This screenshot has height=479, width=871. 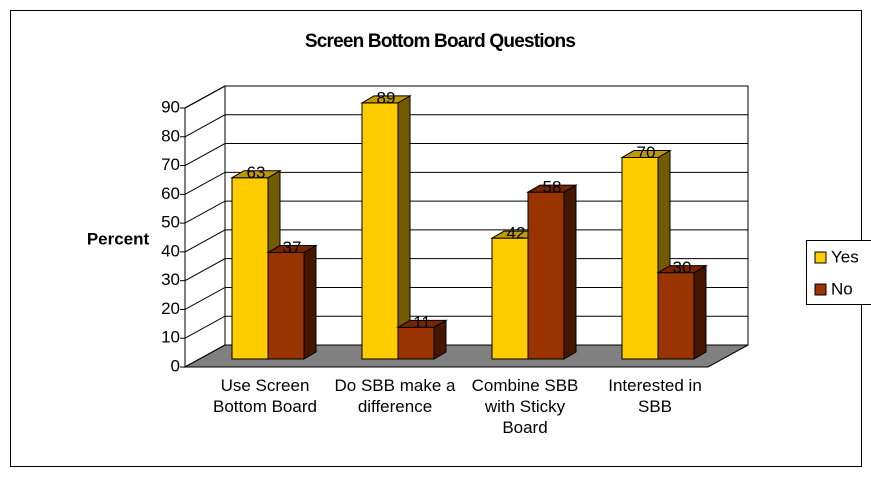 I want to click on y-tick-label: 30, so click(x=170, y=279).